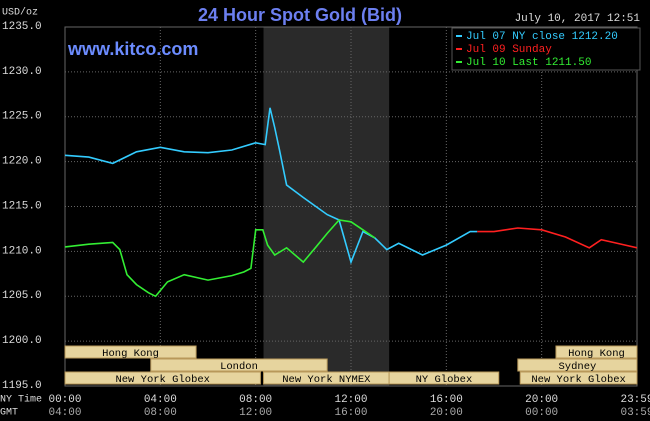 This screenshot has height=421, width=650. I want to click on legend-label: Jul 09 Sunday, so click(509, 50).